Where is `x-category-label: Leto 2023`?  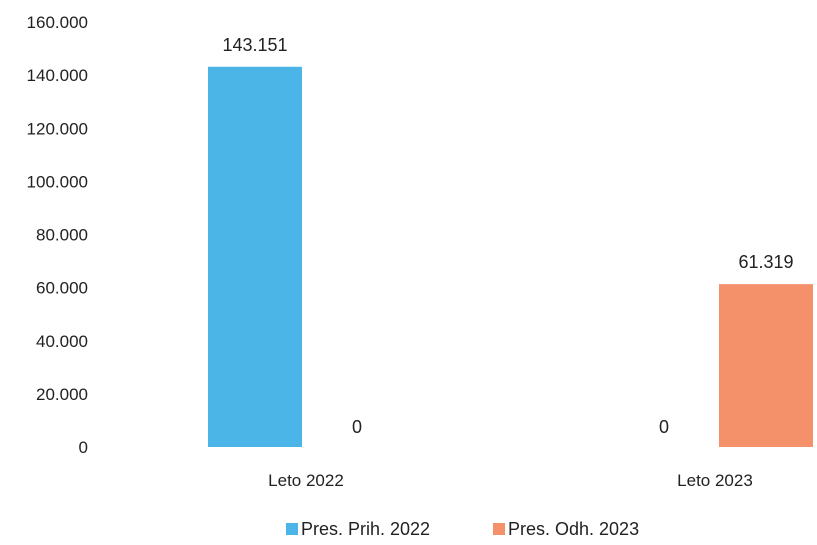
x-category-label: Leto 2023 is located at coordinates (715, 480).